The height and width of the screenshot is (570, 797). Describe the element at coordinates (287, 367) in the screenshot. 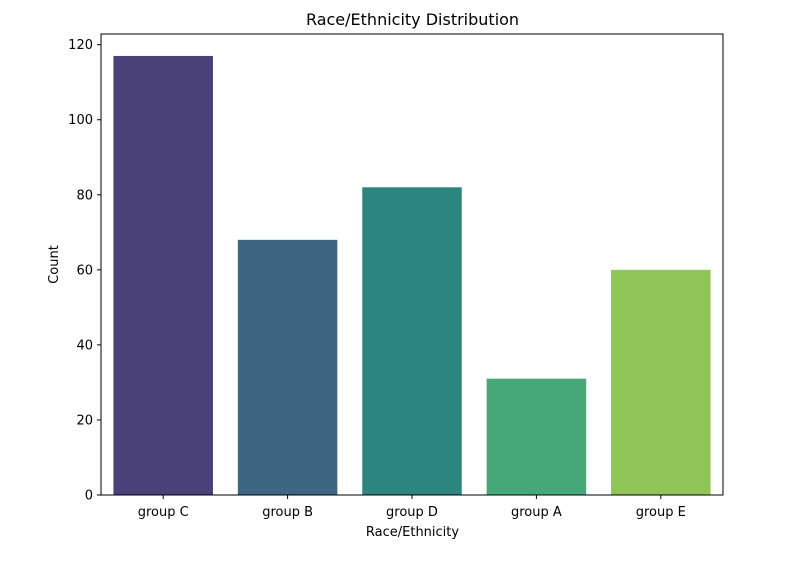

I see `bar-group-b` at that location.